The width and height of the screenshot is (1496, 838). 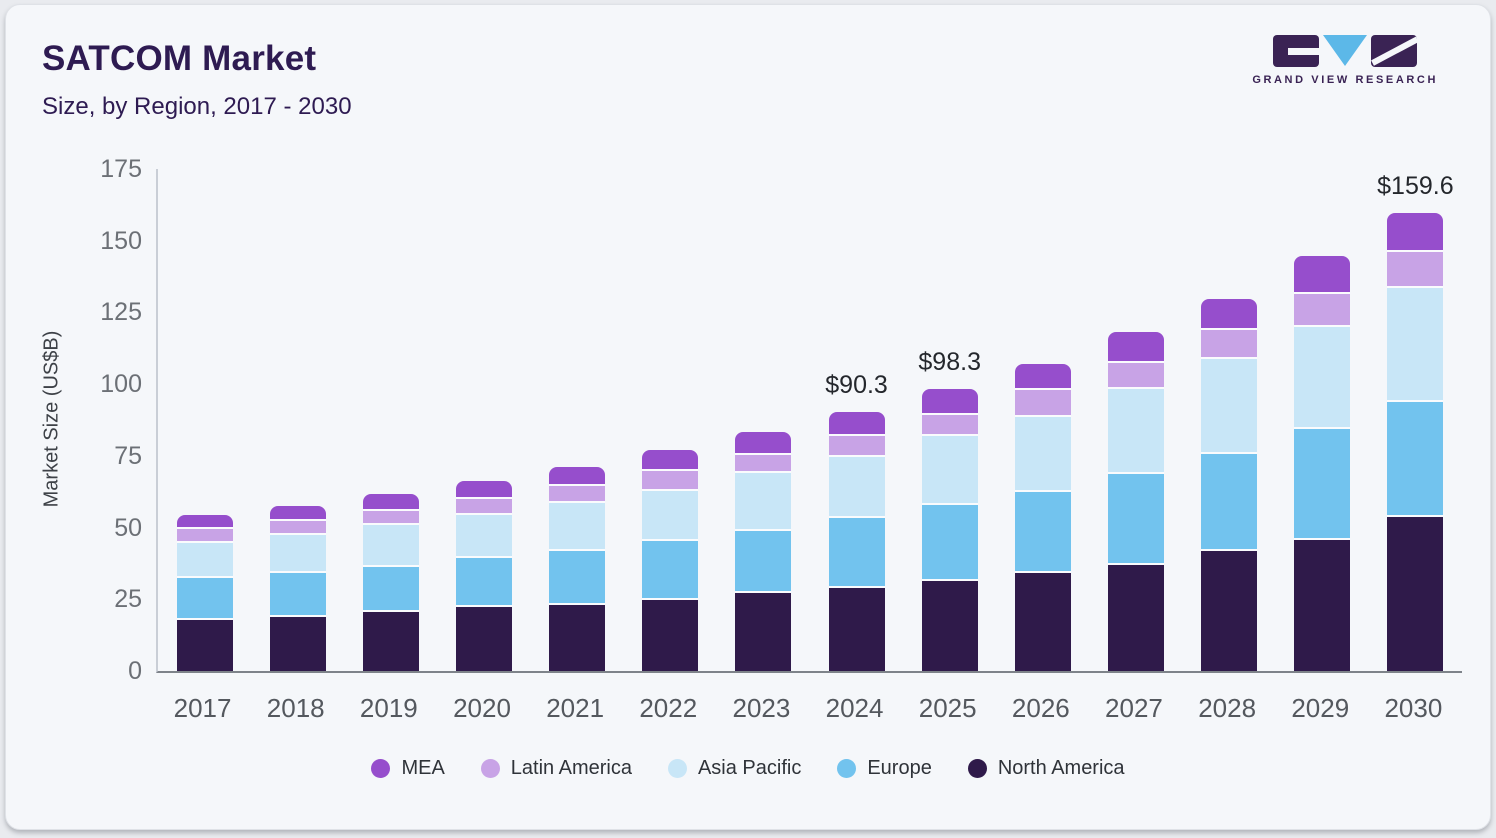 I want to click on legend-label: Europe, so click(x=899, y=768).